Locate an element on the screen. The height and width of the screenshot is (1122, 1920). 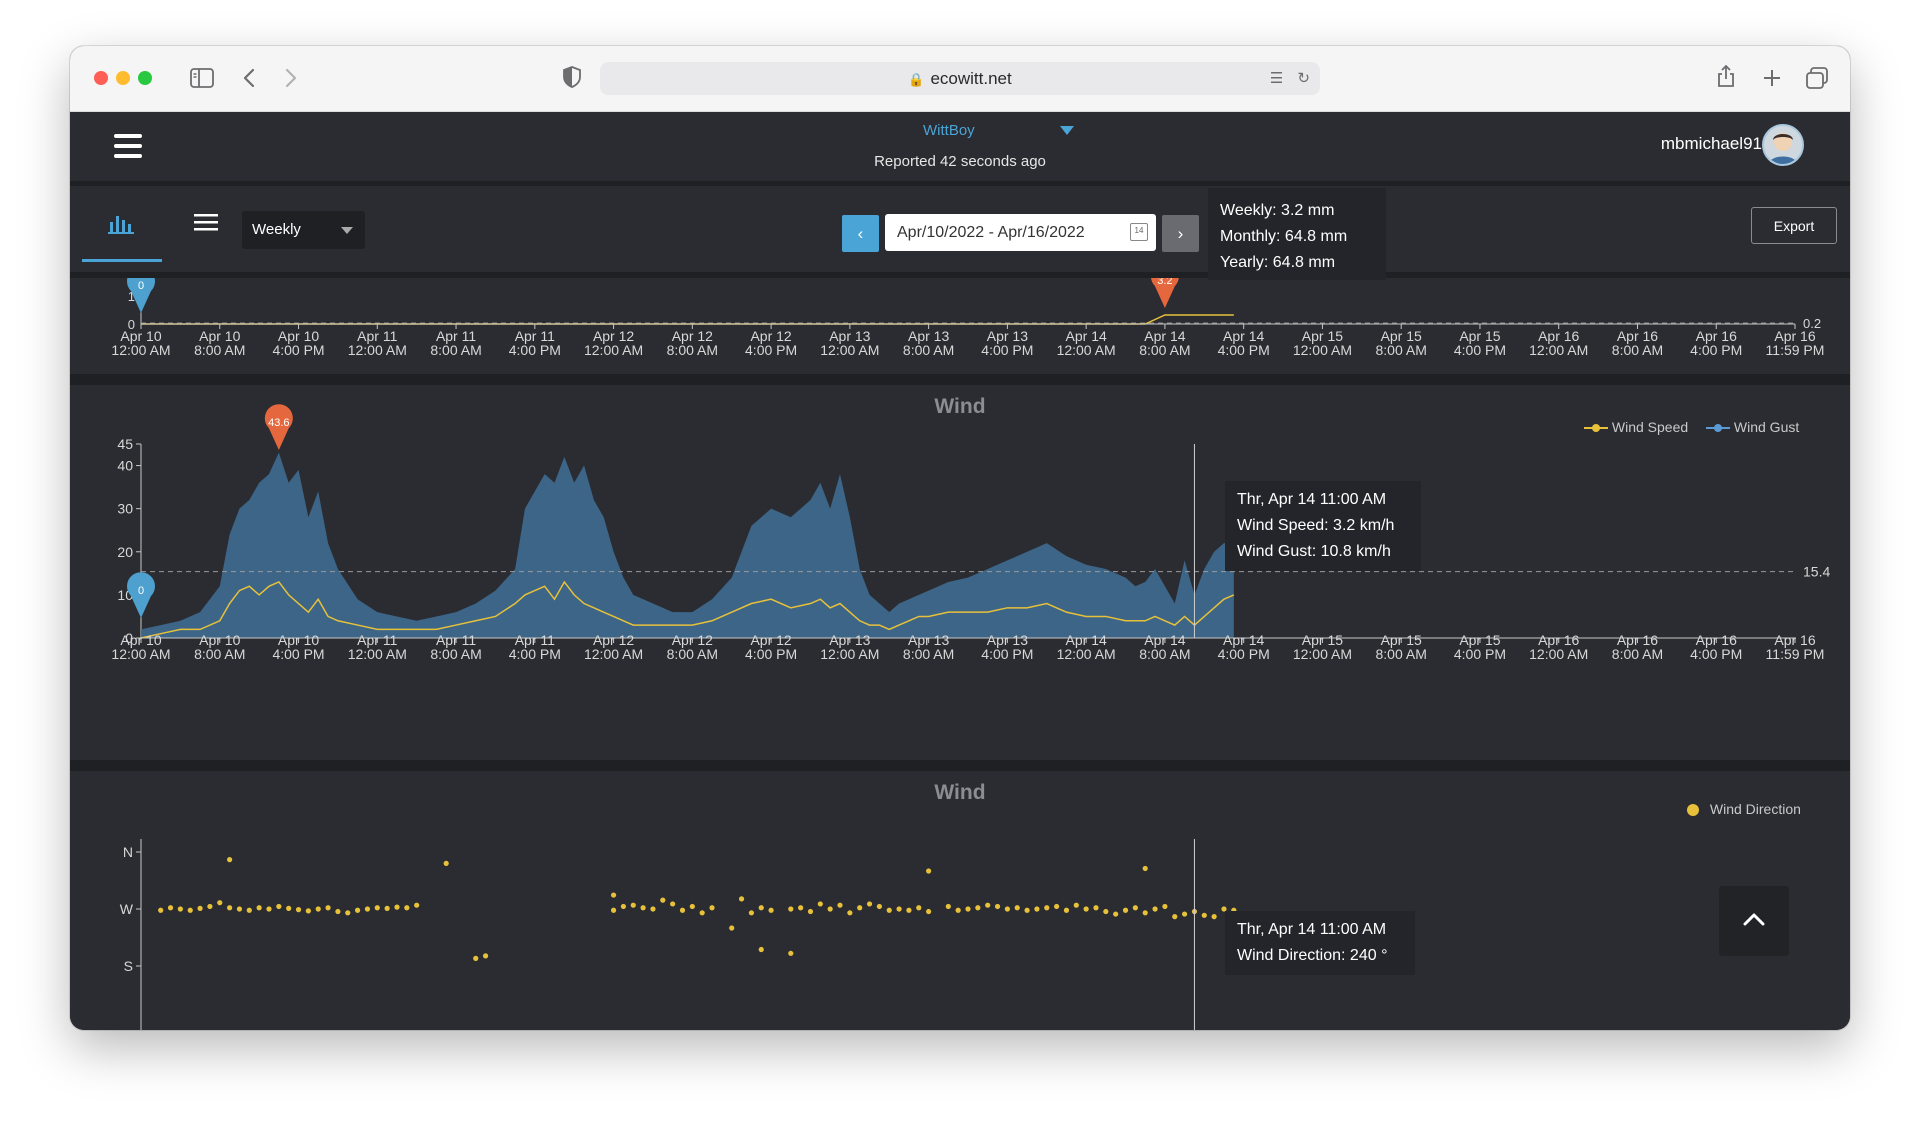
wind-direction-legend-label: Wind Direction is located at coordinates (1755, 809).